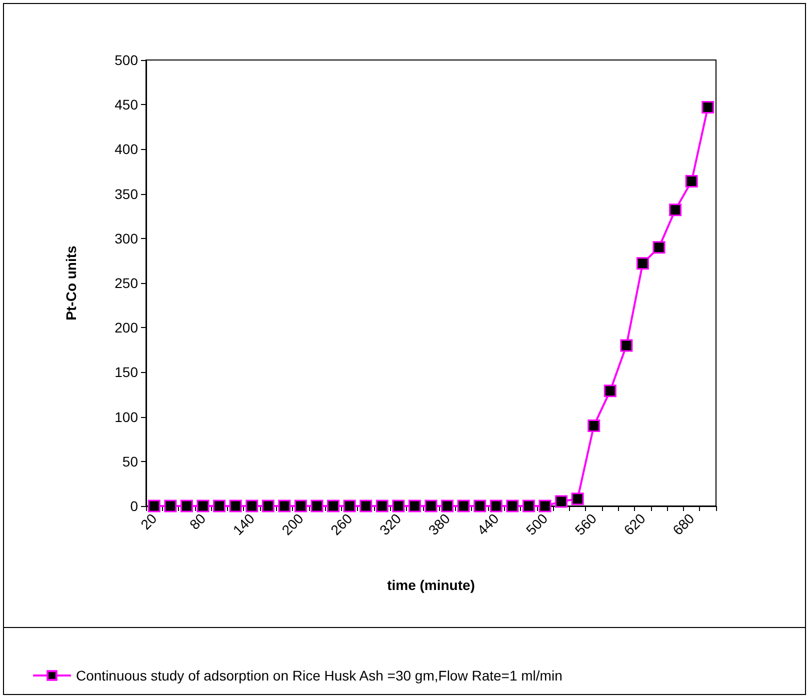 This screenshot has height=700, width=811. I want to click on x-tick-label: 440, so click(488, 524).